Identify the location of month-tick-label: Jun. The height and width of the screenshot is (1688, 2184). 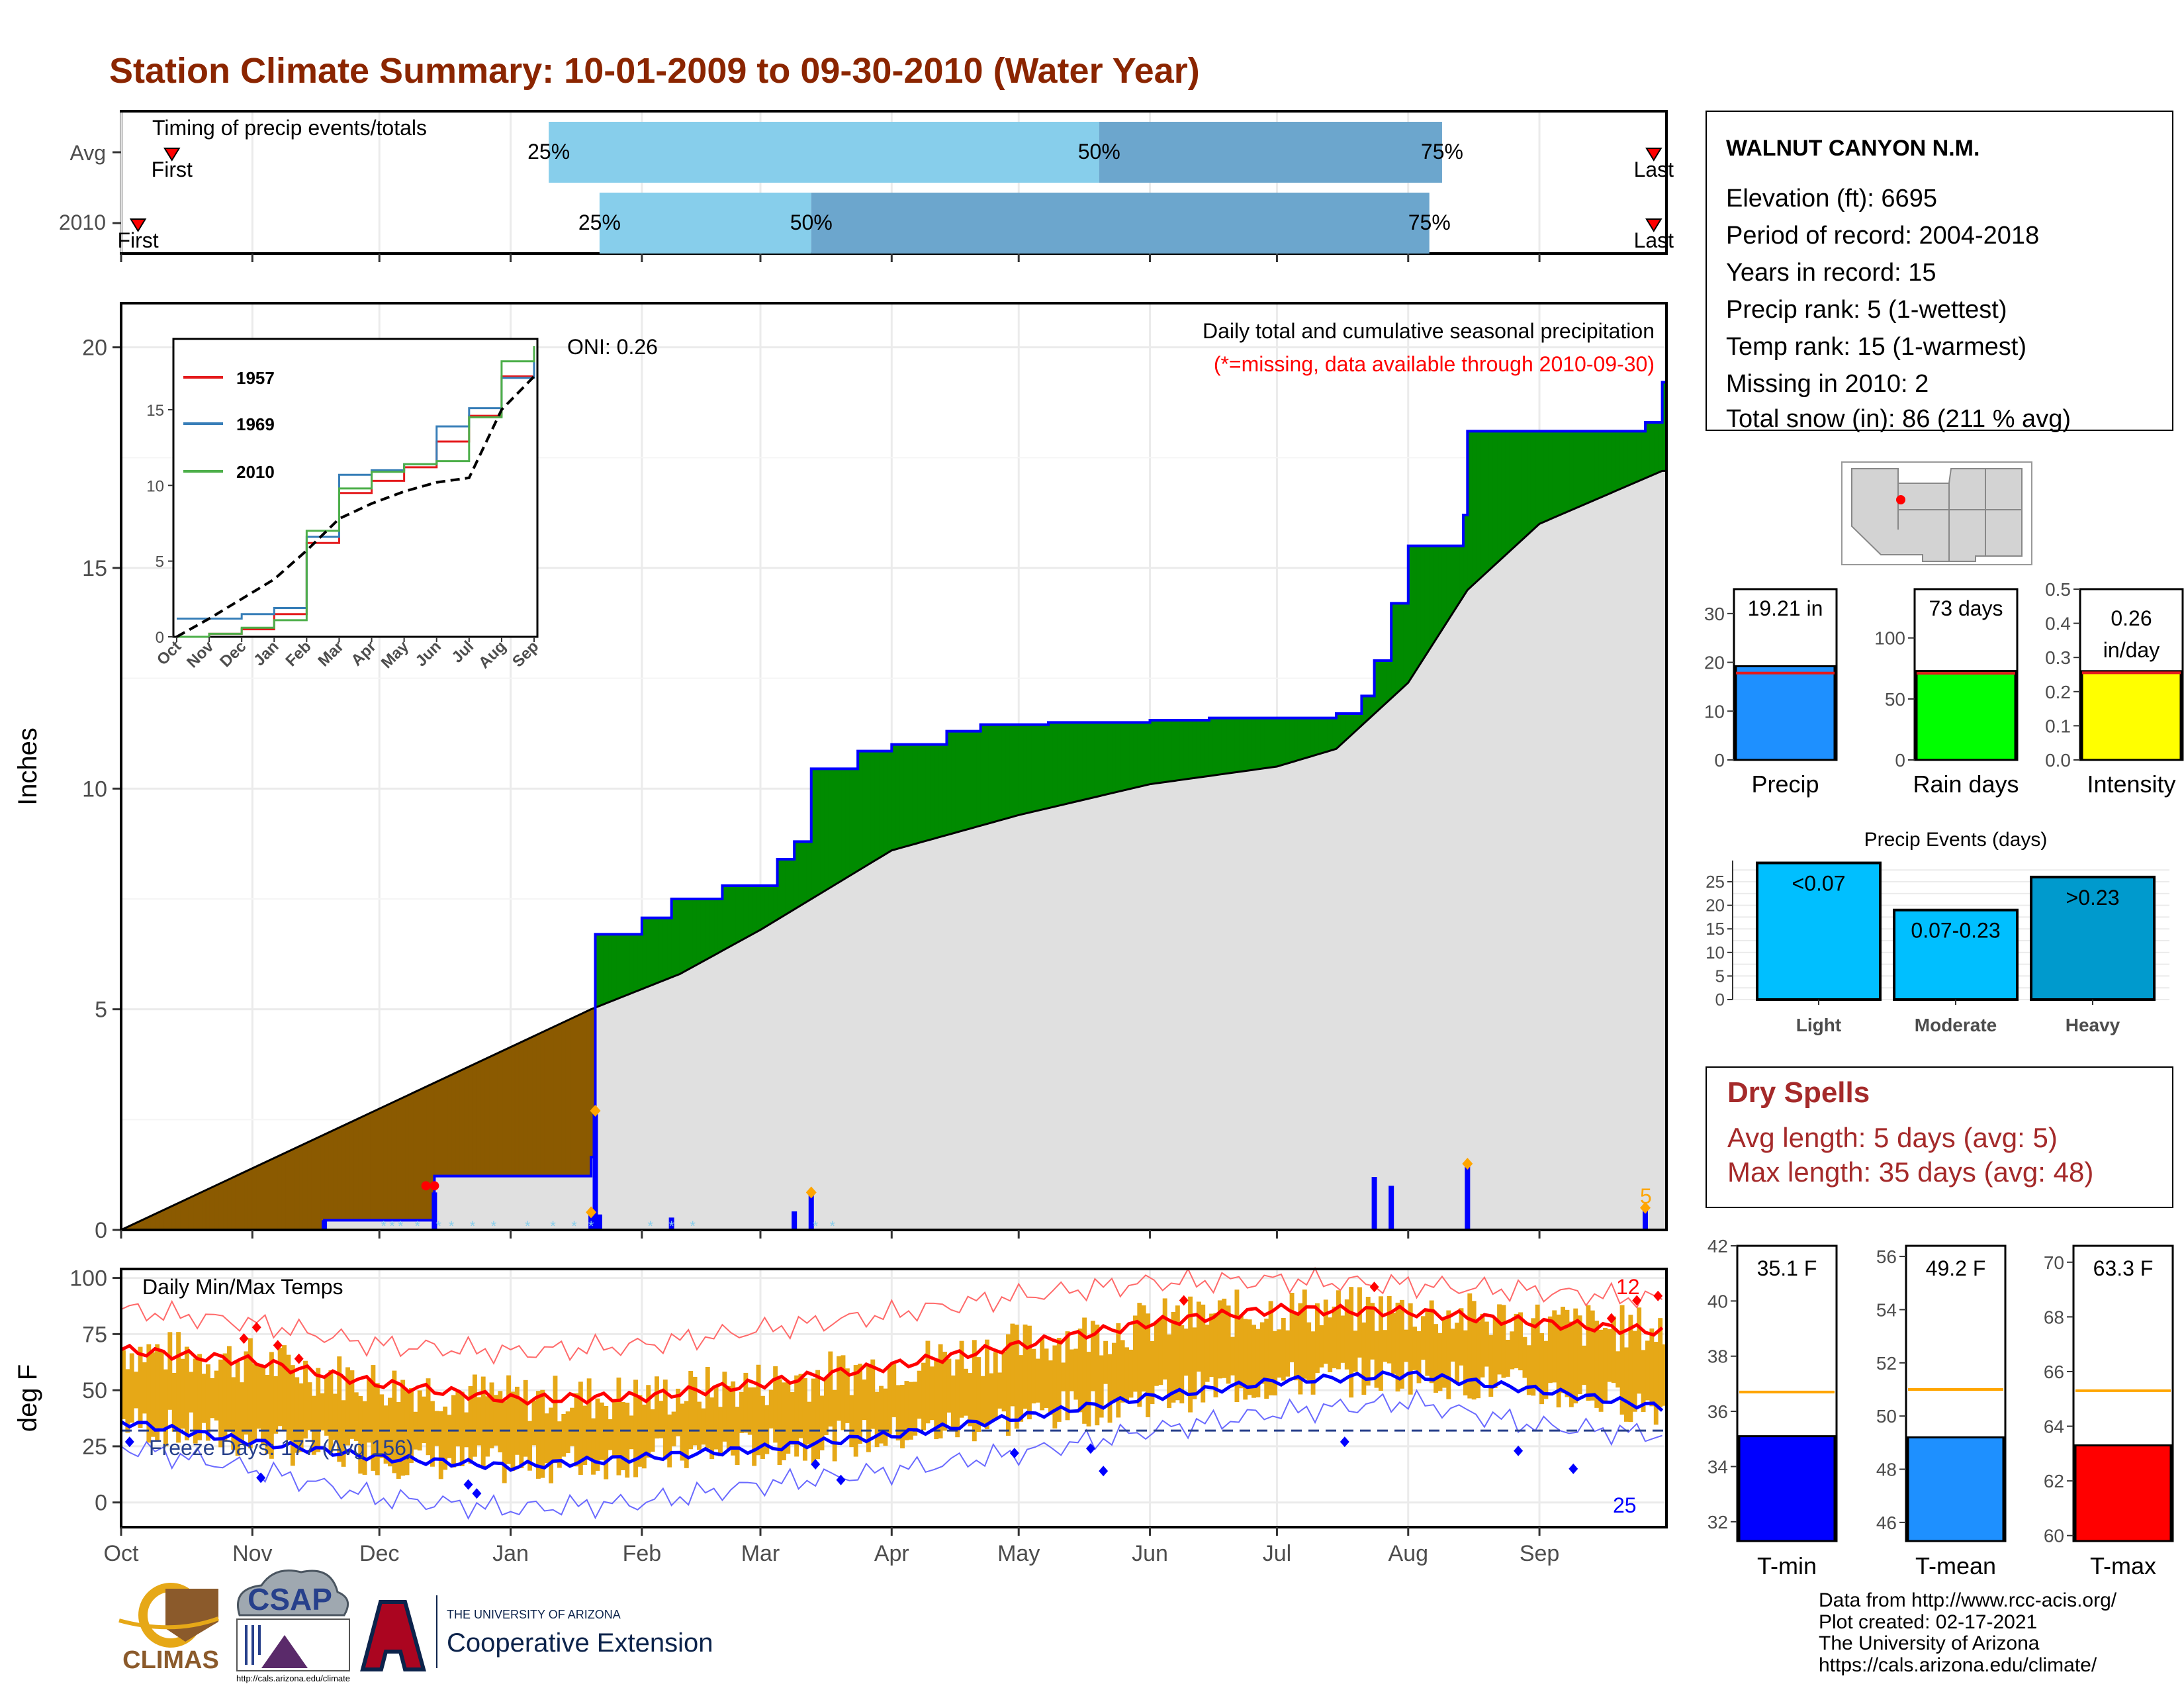
(1150, 1553).